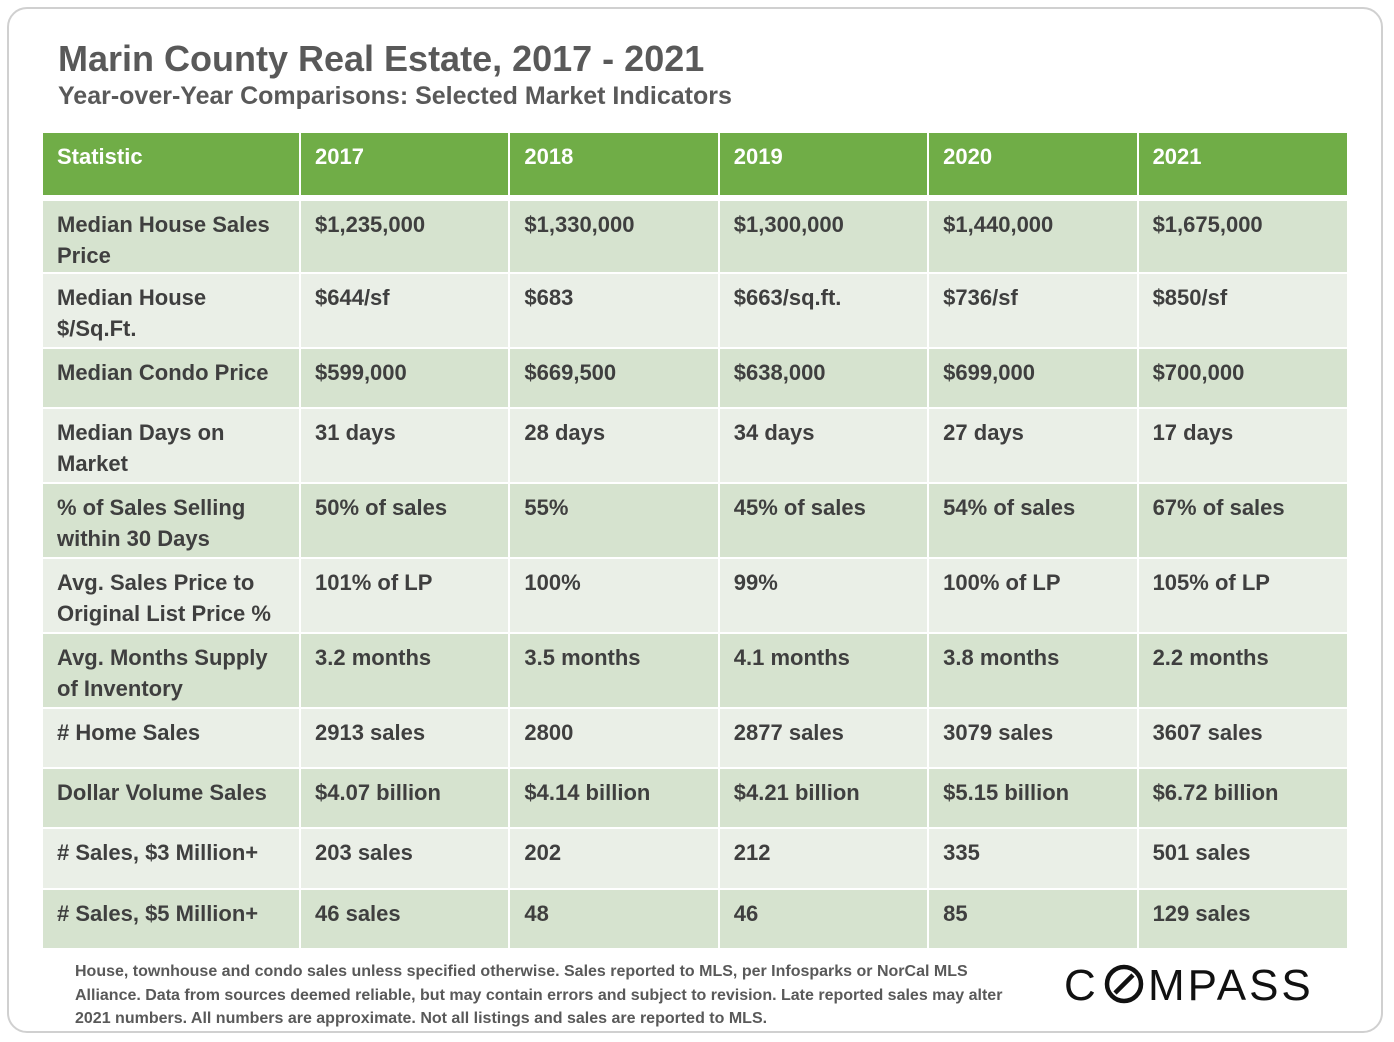  I want to click on value-cell: 34 days, so click(824, 446).